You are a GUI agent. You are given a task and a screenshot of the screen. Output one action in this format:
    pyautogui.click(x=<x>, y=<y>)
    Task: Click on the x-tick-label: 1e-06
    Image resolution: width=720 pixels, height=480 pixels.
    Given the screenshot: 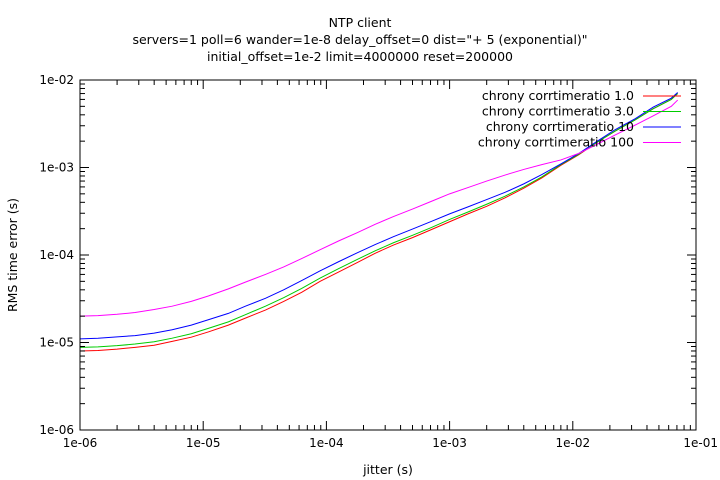 What is the action you would take?
    pyautogui.click(x=80, y=443)
    